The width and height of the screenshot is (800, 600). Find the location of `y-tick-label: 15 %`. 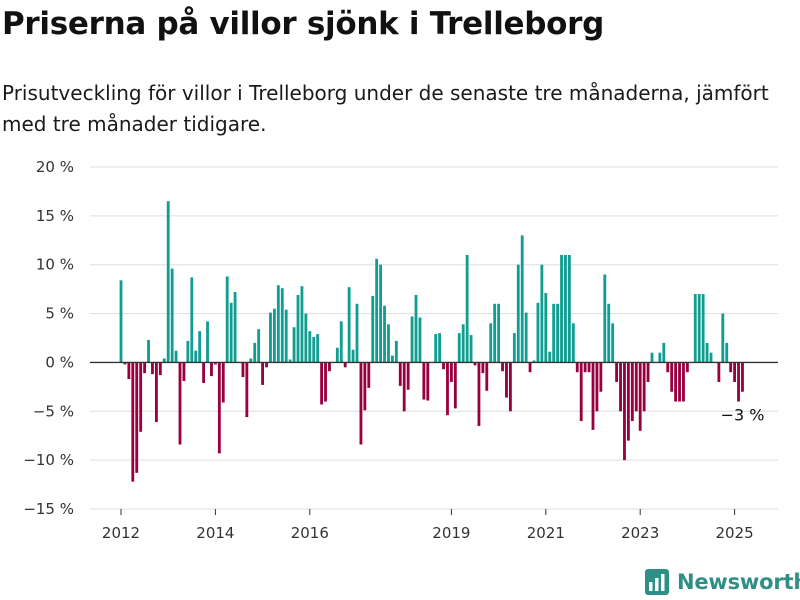

y-tick-label: 15 % is located at coordinates (55, 216).